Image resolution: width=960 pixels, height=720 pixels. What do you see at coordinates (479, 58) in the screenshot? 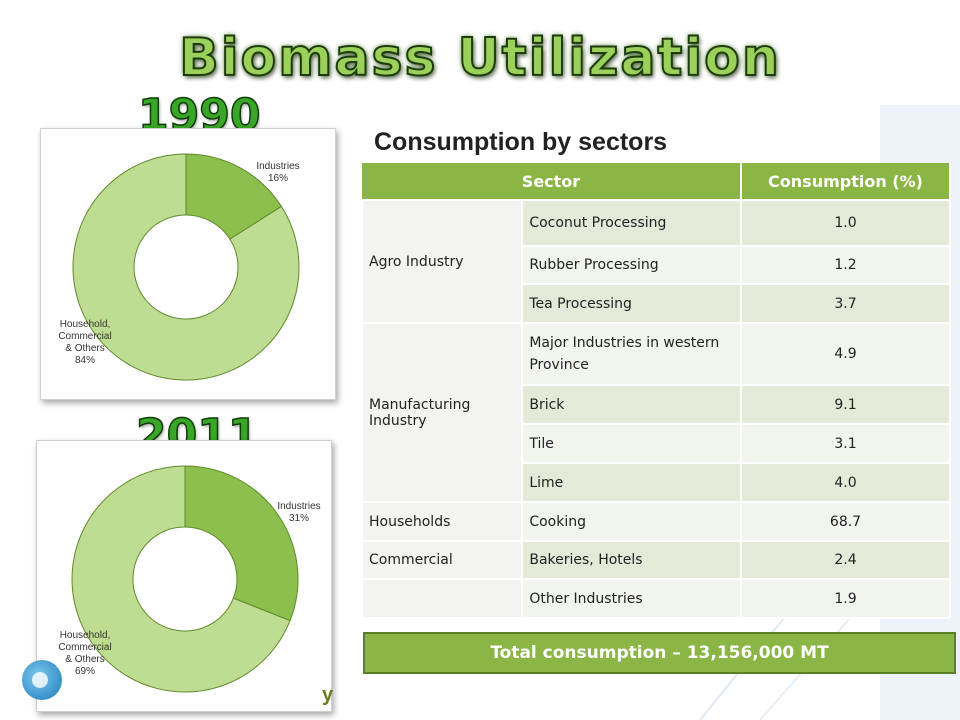
I see `slide-title: Biomass Utilization` at bounding box center [479, 58].